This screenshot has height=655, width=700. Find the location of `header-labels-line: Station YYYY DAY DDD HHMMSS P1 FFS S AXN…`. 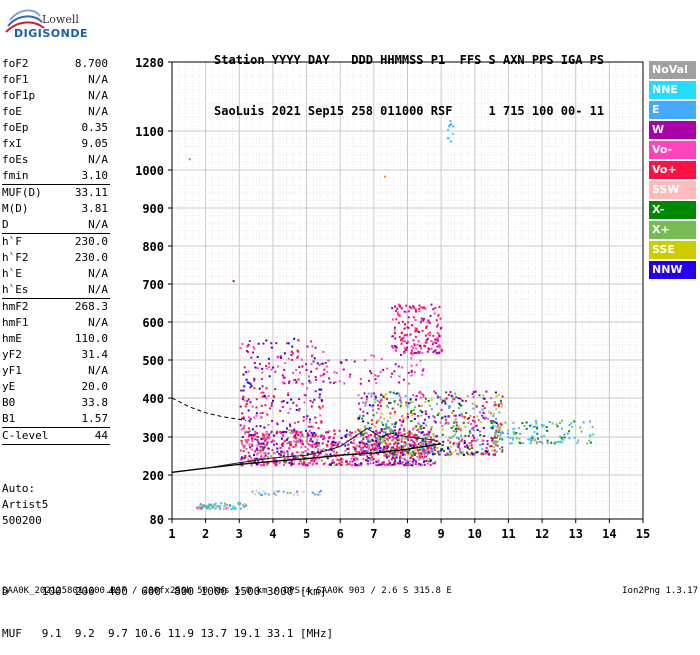

header-labels-line: Station YYYY DAY DDD HHMMSS P1 FFS S AXN… is located at coordinates (409, 60).